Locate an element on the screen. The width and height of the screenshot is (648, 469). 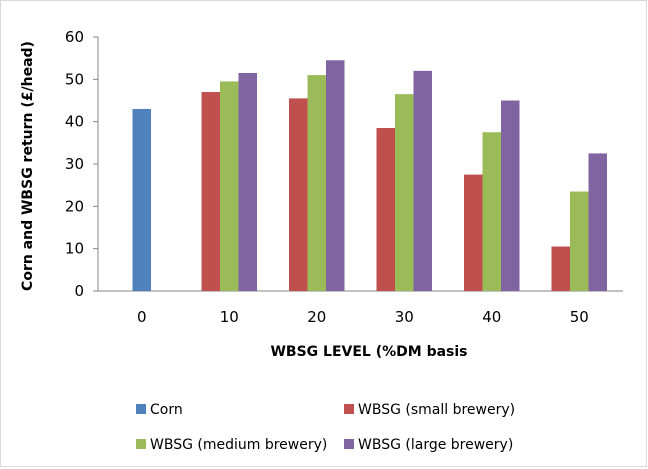
y-tick-label: 10 is located at coordinates (74, 249).